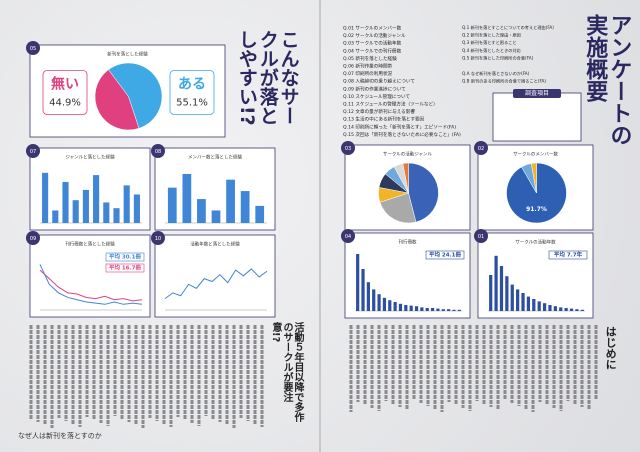 The height and width of the screenshot is (452, 640). What do you see at coordinates (267, 78) in the screenshot?
I see `left-title: こんなサークルが落としやすい!?` at bounding box center [267, 78].